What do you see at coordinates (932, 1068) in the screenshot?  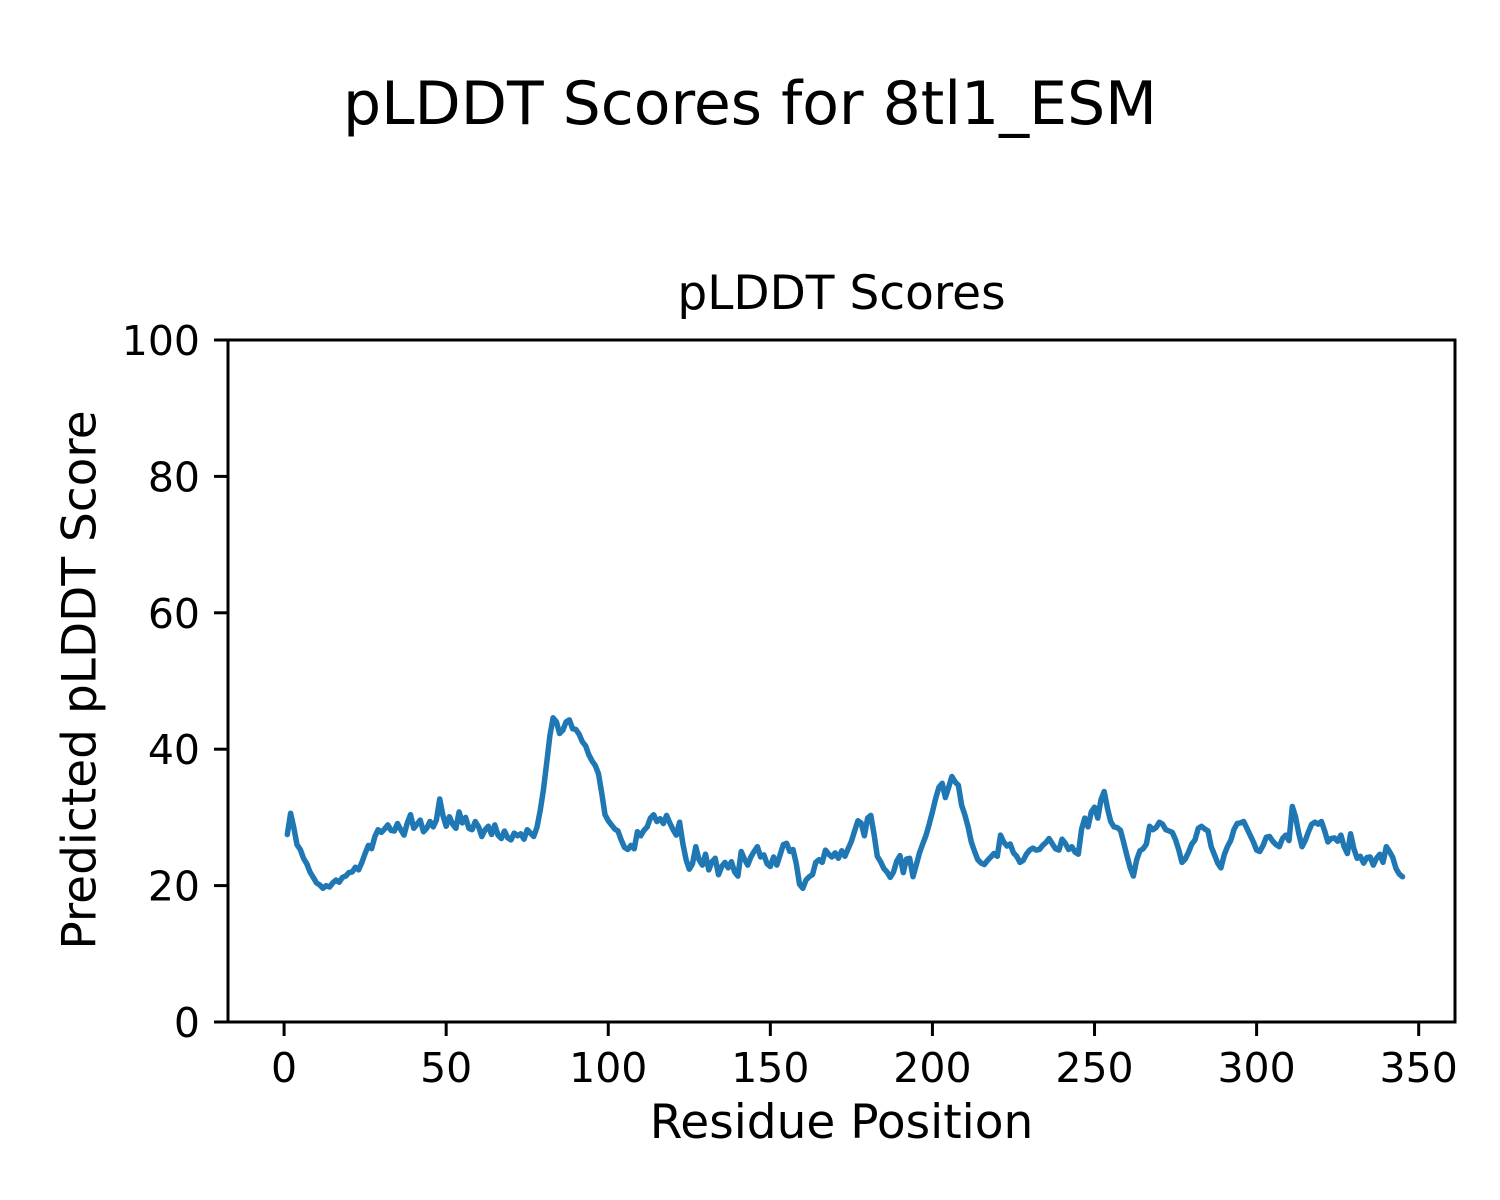 I see `x-tick-label: 200` at bounding box center [932, 1068].